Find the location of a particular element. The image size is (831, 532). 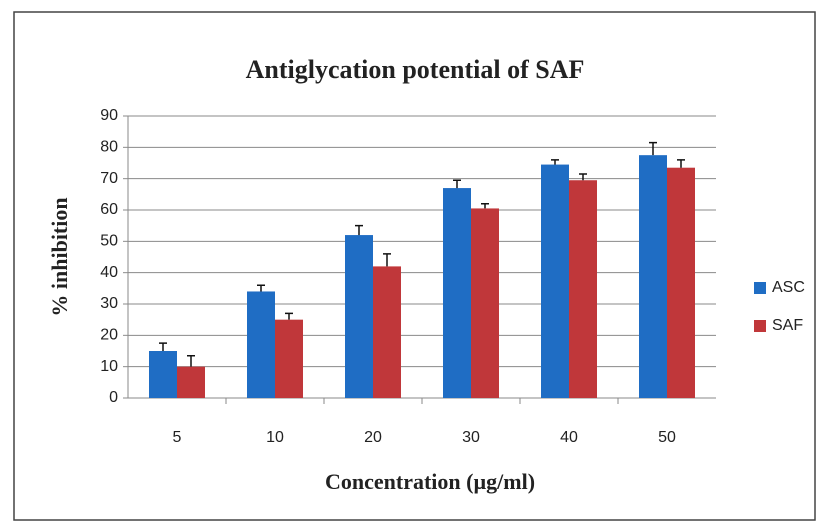

y-tick-label: 30 is located at coordinates (109, 303).